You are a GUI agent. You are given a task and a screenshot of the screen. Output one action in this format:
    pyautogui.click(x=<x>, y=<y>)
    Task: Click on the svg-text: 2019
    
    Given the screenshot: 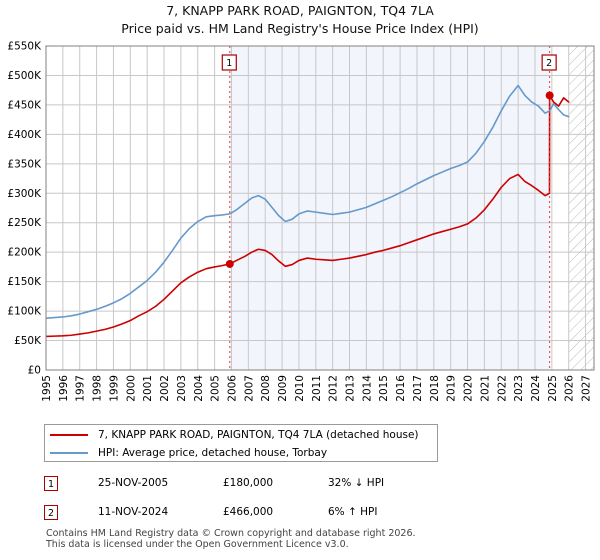 What is the action you would take?
    pyautogui.click(x=452, y=388)
    